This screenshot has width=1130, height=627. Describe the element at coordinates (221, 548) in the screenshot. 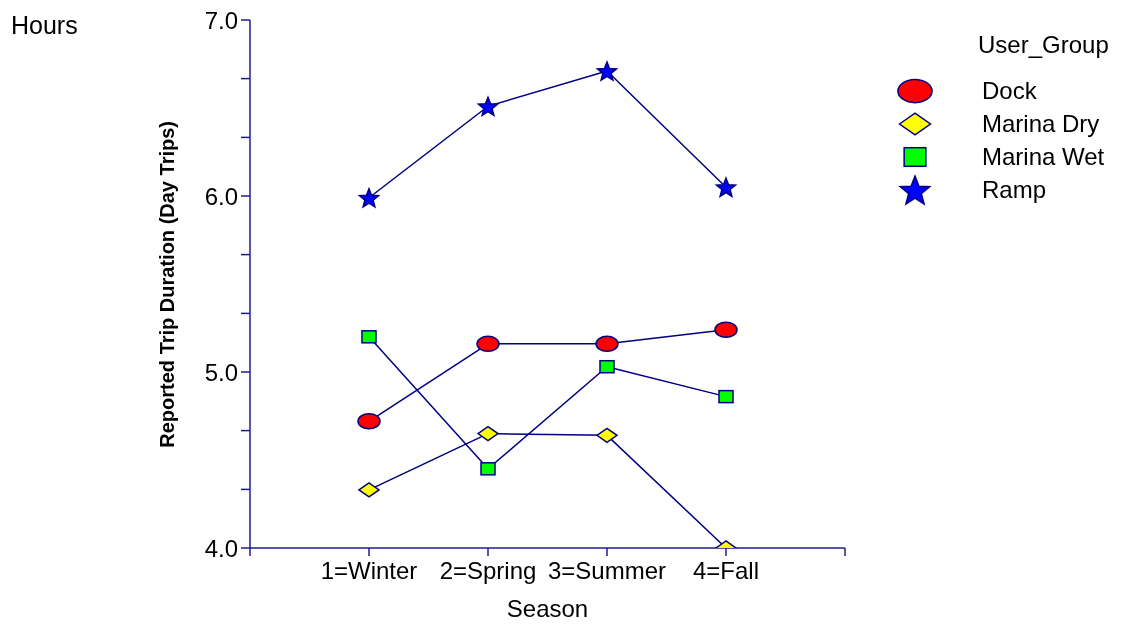

I see `y-tick-label: 4.0` at that location.